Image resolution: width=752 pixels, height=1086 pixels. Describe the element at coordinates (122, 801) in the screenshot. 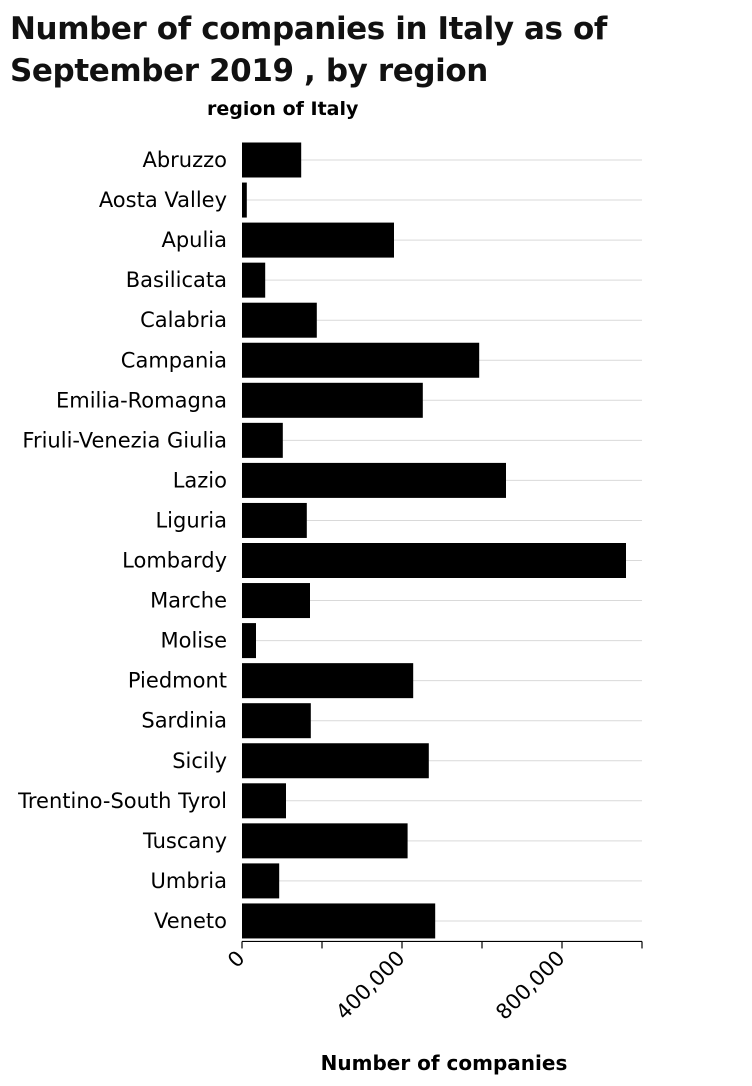

I see `category-label: Trentino-South Tyrol` at that location.